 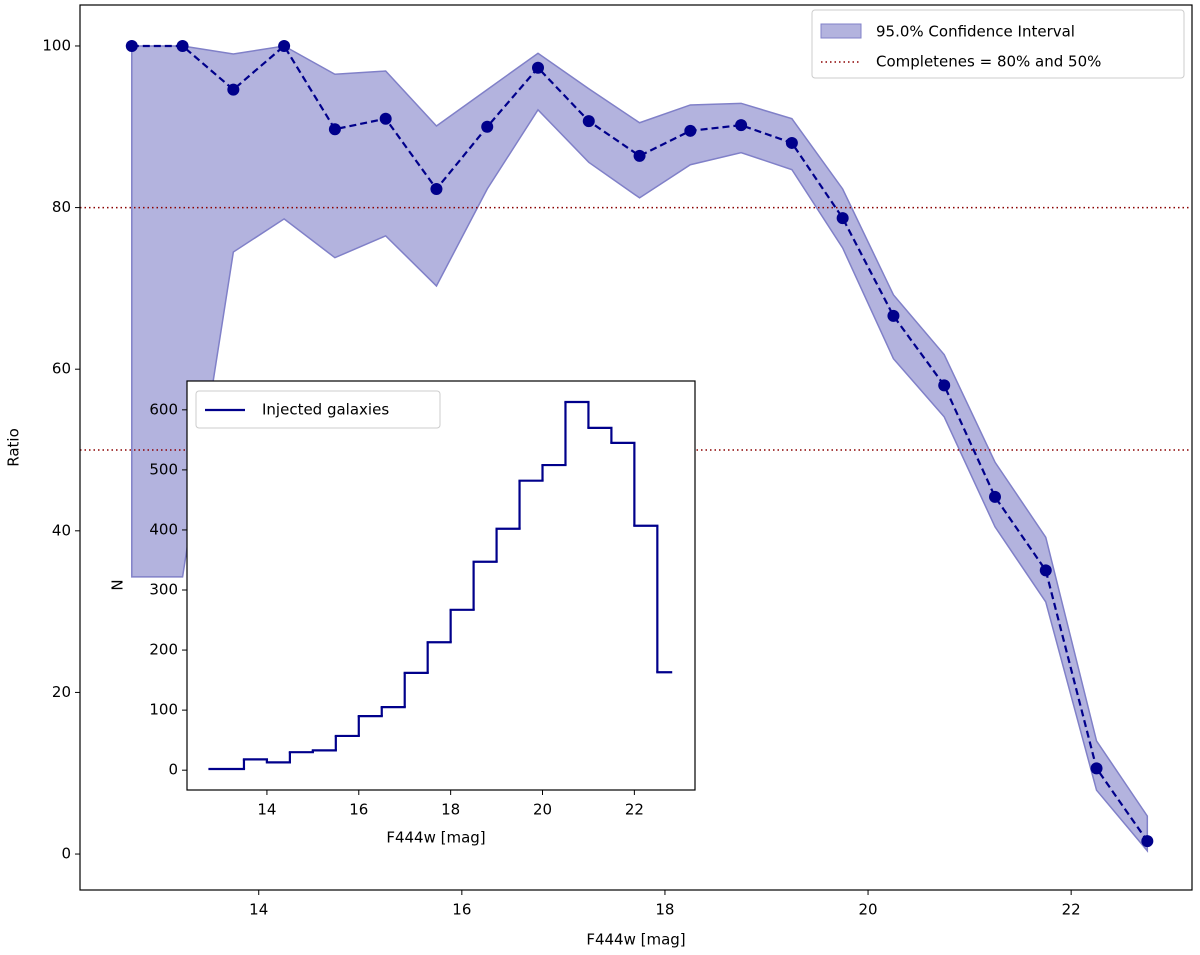 What do you see at coordinates (163, 650) in the screenshot?
I see `y-tick-label: 200` at bounding box center [163, 650].